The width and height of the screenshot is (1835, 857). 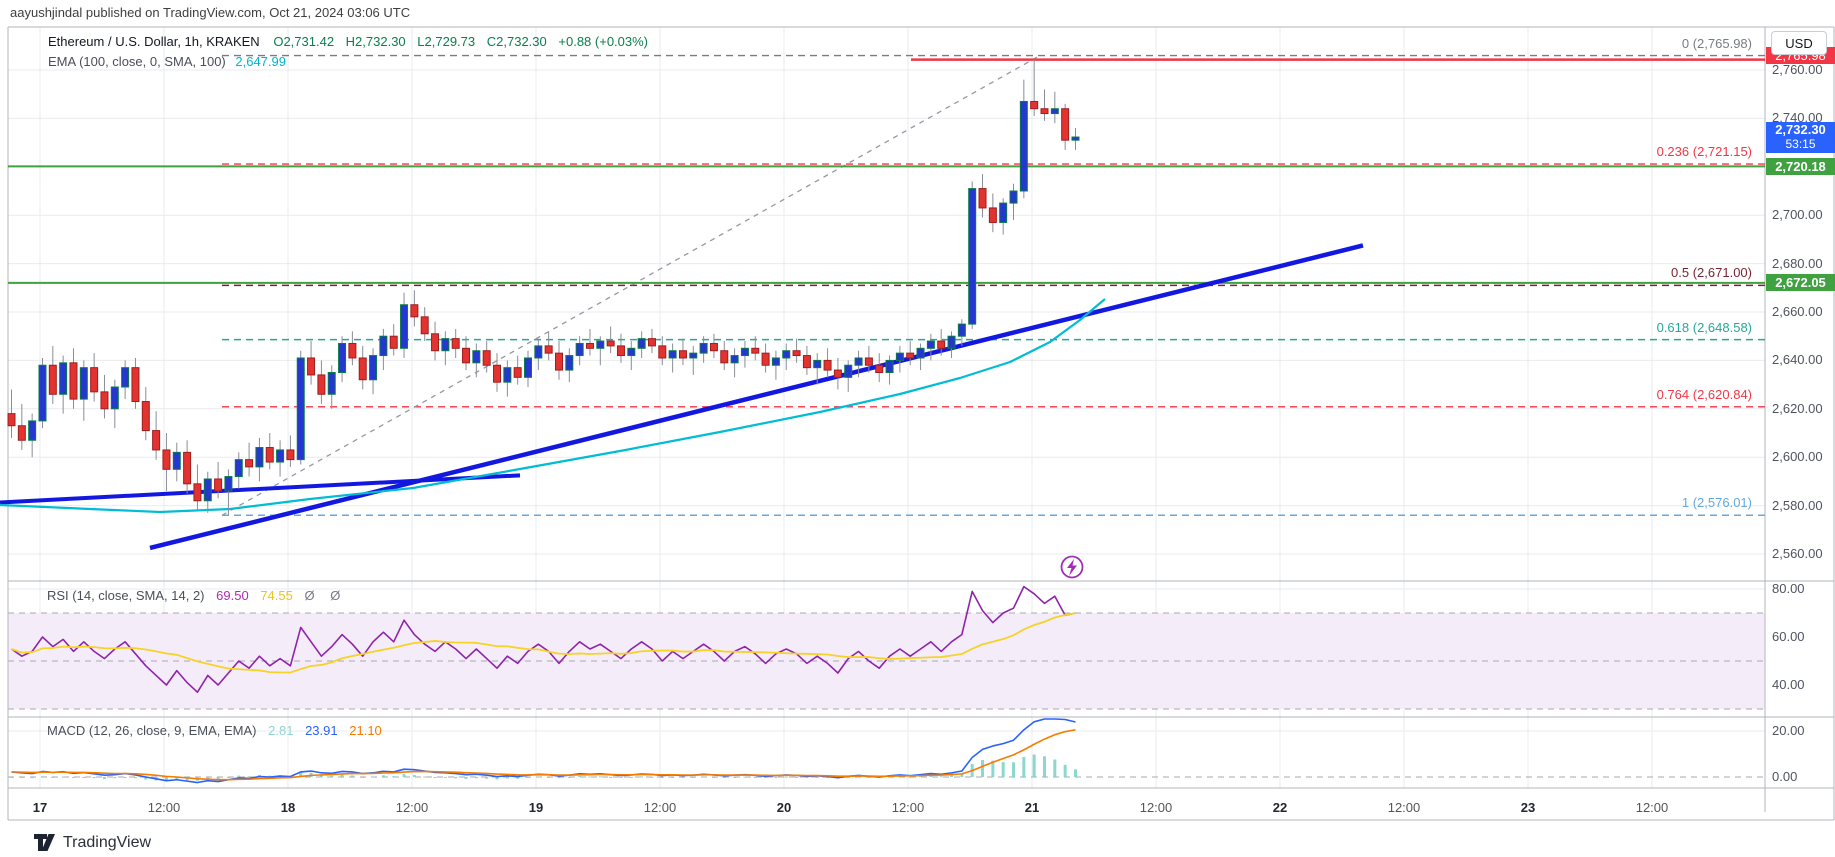 What do you see at coordinates (1797, 263) in the screenshot?
I see `price-axis-label: 2,680.00` at bounding box center [1797, 263].